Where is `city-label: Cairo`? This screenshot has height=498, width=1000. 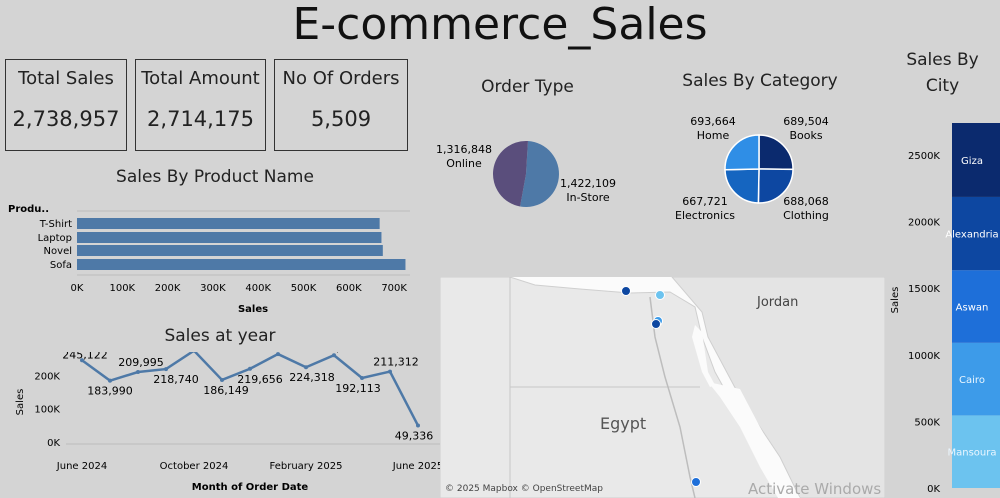 city-label: Cairo is located at coordinates (972, 380).